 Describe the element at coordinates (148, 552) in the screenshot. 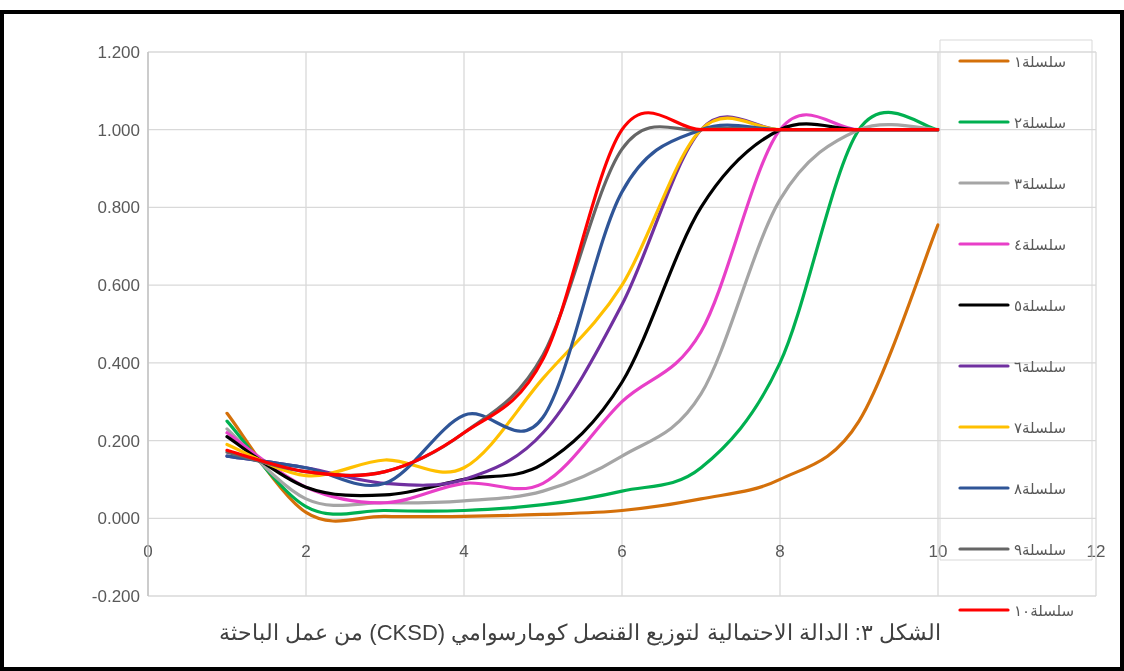

I see `x-tick-label: 0` at that location.